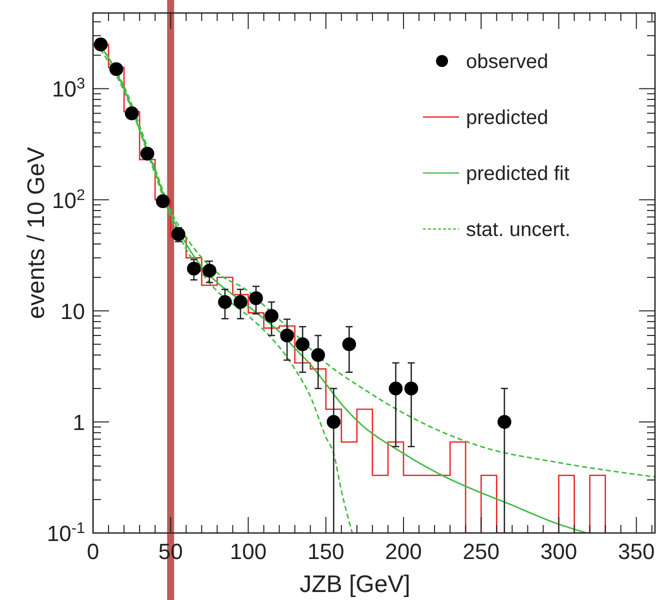  Describe the element at coordinates (559, 551) in the screenshot. I see `x-tick-label: 300` at that location.